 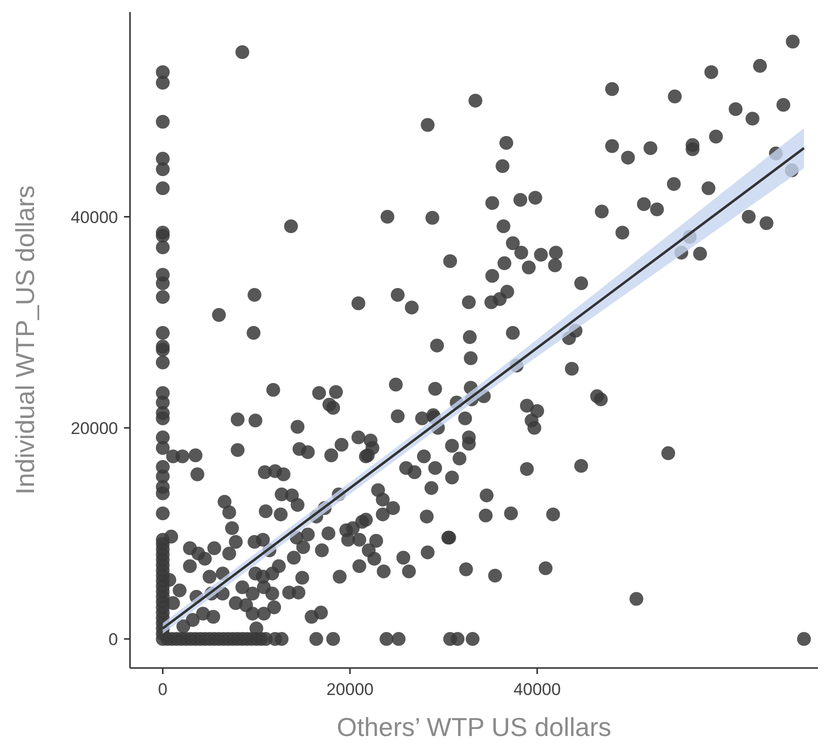 What do you see at coordinates (113, 639) in the screenshot?
I see `y-tick-label: 0` at bounding box center [113, 639].